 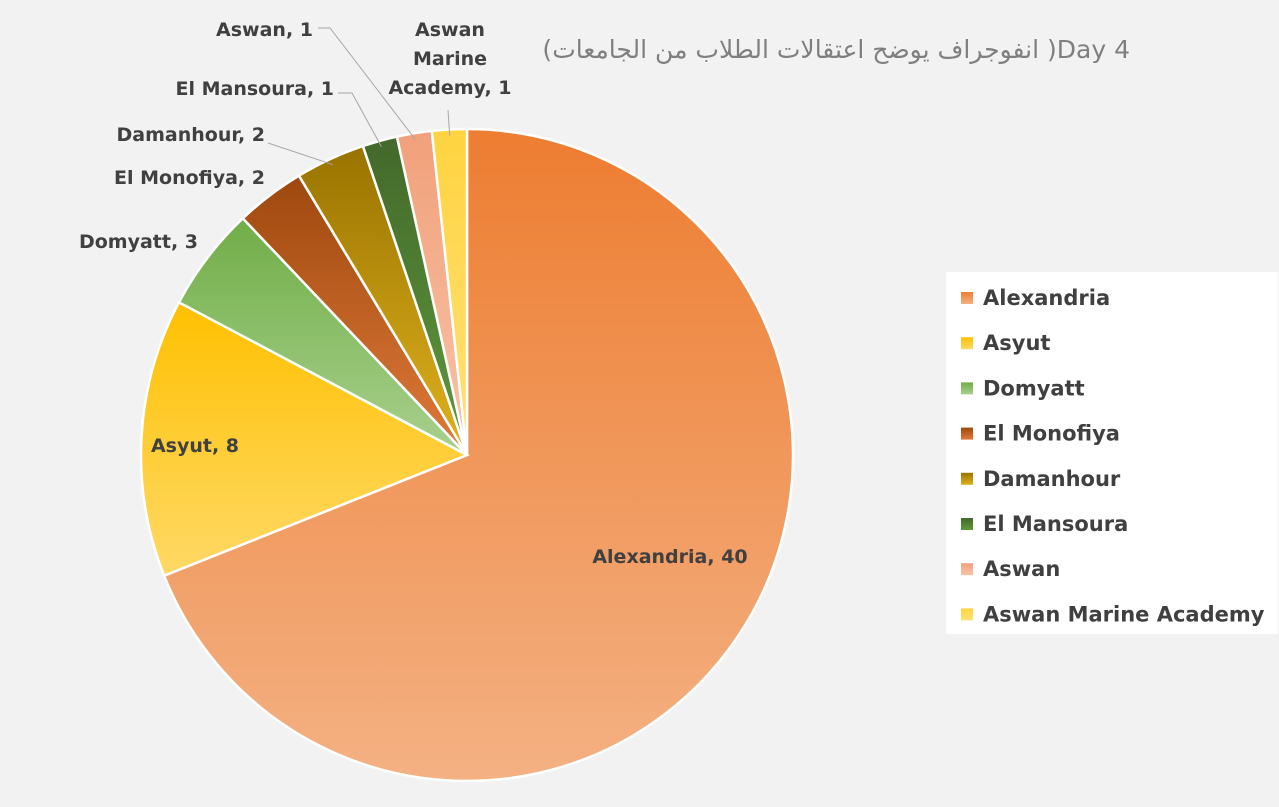 I want to click on data-label-asyut: Asyut, 8, so click(x=195, y=446).